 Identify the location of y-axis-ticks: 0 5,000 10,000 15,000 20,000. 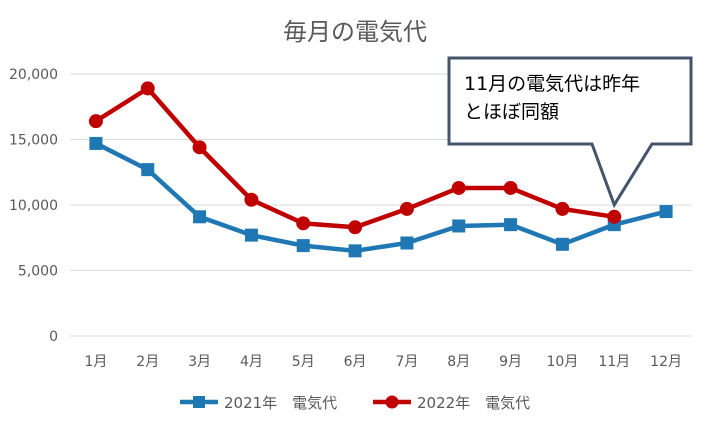
(33, 206).